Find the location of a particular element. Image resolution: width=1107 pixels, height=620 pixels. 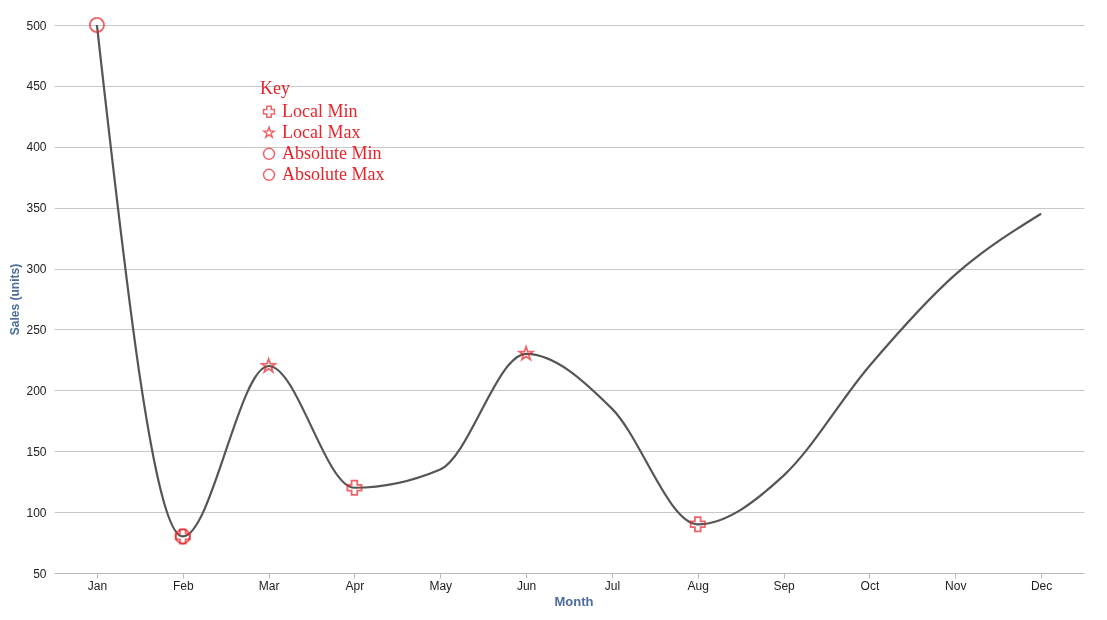

x-tick-label: Jun is located at coordinates (526, 585).